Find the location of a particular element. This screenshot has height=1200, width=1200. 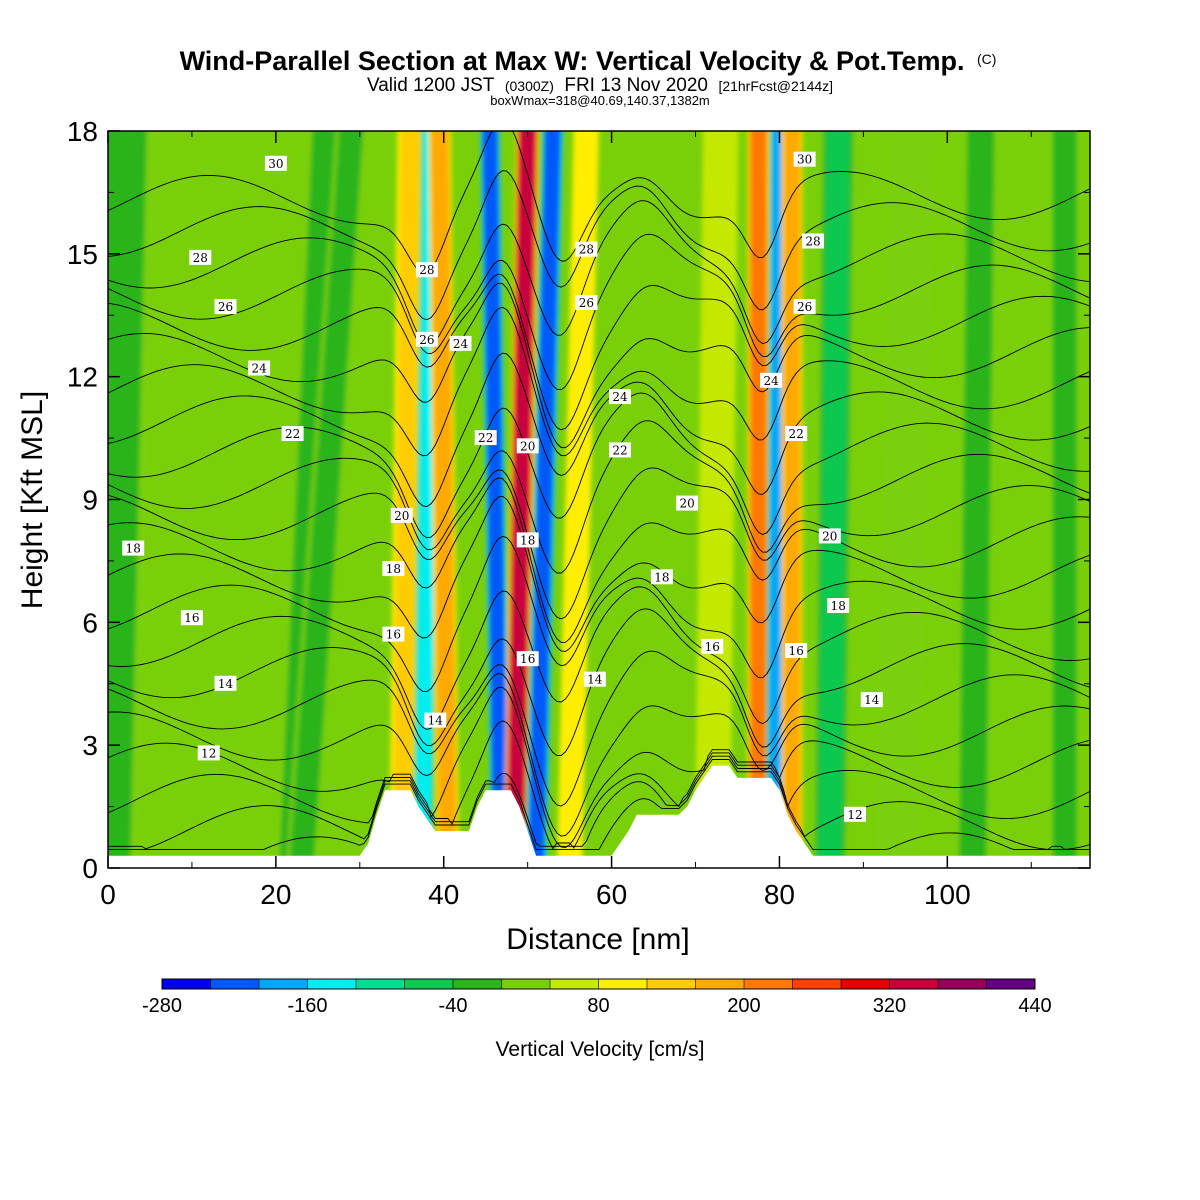

isentrope-label-text: 20 is located at coordinates (401, 516).